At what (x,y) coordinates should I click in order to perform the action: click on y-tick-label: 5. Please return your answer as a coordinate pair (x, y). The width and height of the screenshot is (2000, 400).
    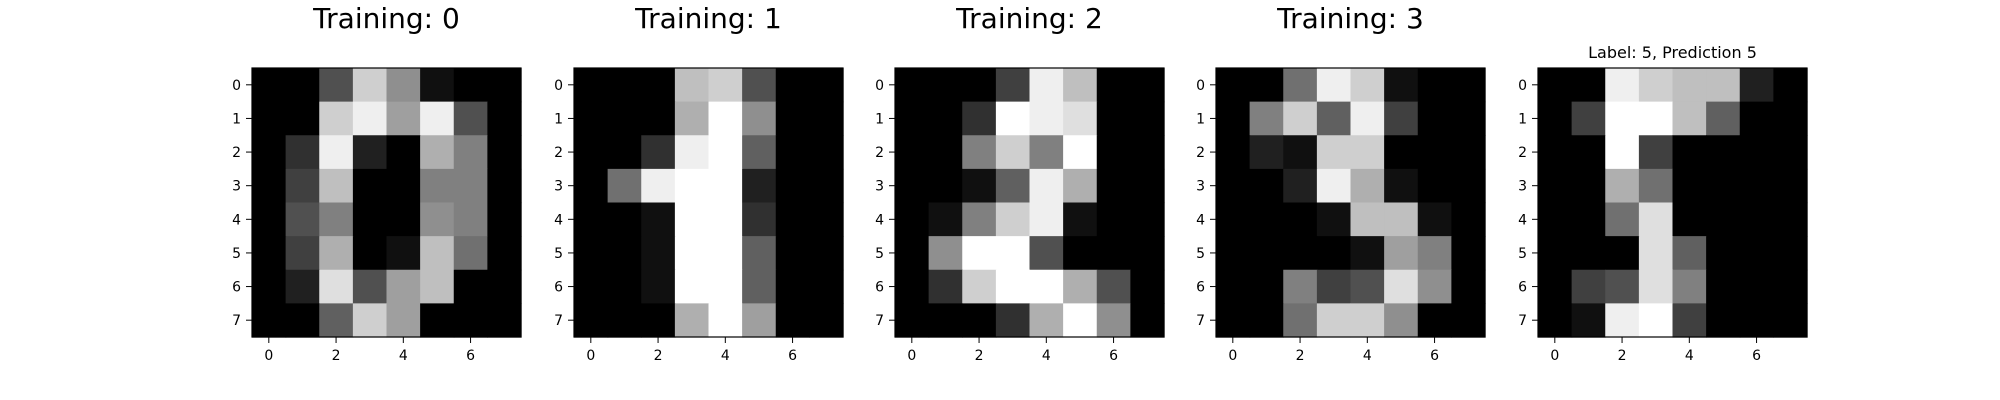
    Looking at the image, I should click on (236, 254).